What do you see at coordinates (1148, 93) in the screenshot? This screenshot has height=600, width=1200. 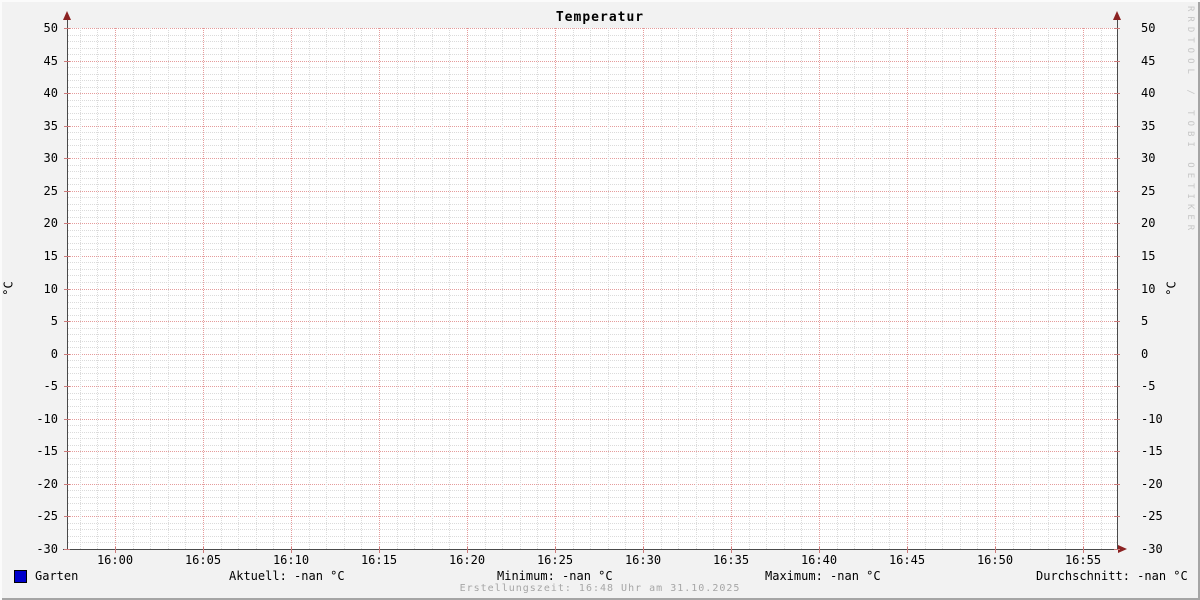 I see `y-tick-label-right: 40` at bounding box center [1148, 93].